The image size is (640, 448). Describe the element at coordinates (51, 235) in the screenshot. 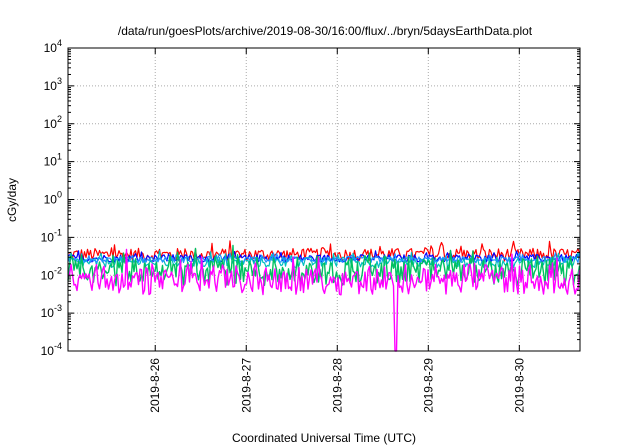

I see `y-tick-label: 10⁻¹` at that location.